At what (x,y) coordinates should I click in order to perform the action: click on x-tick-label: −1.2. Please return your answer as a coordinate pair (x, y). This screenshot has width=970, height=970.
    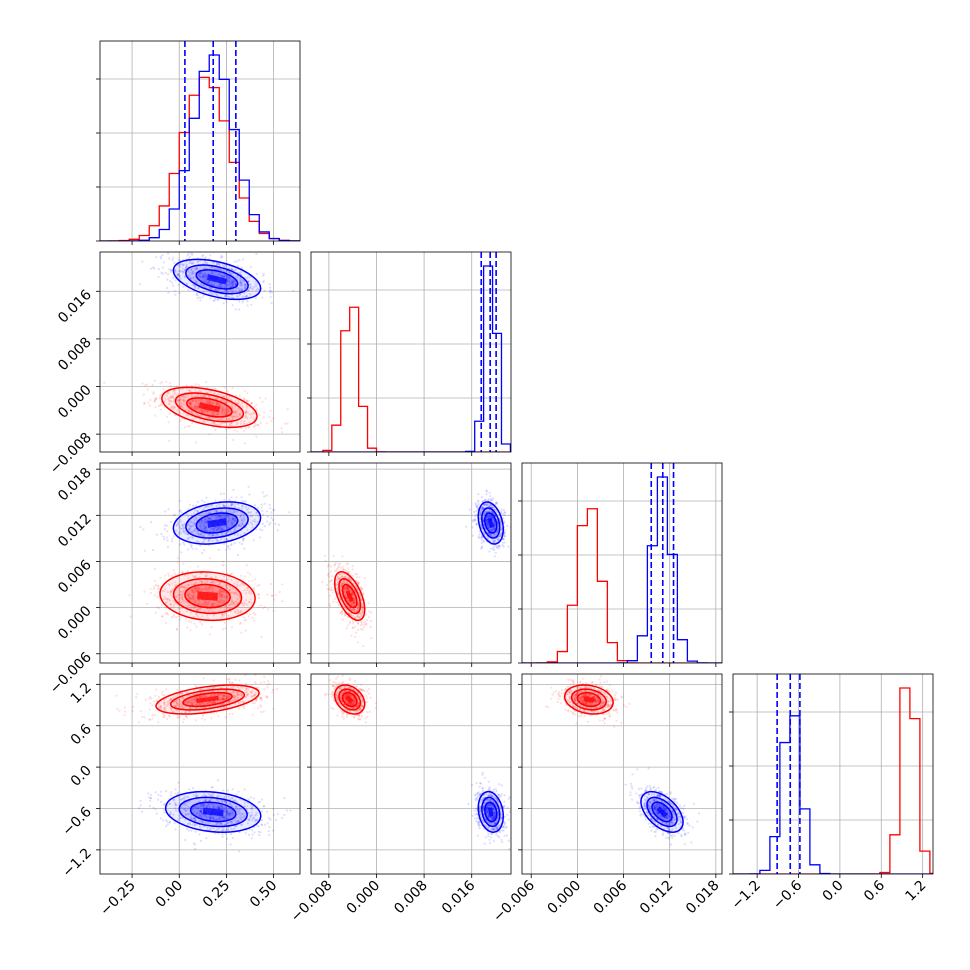
    Looking at the image, I should click on (746, 895).